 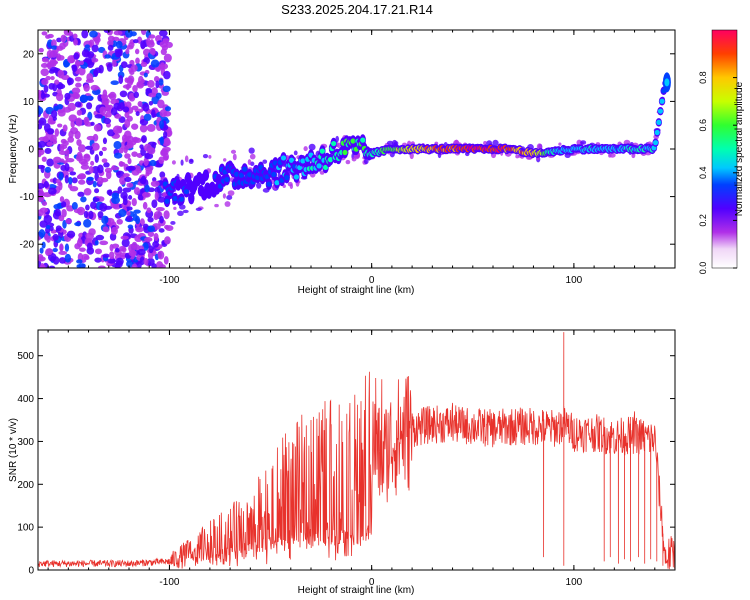 What do you see at coordinates (703, 173) in the screenshot?
I see `colorbar-tick-label: 0.4` at bounding box center [703, 173].